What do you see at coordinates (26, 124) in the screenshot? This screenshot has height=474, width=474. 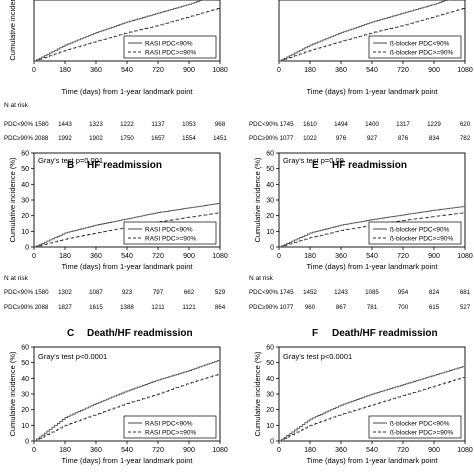 I see `risk-row-label: PDC<90% 1580` at bounding box center [26, 124].